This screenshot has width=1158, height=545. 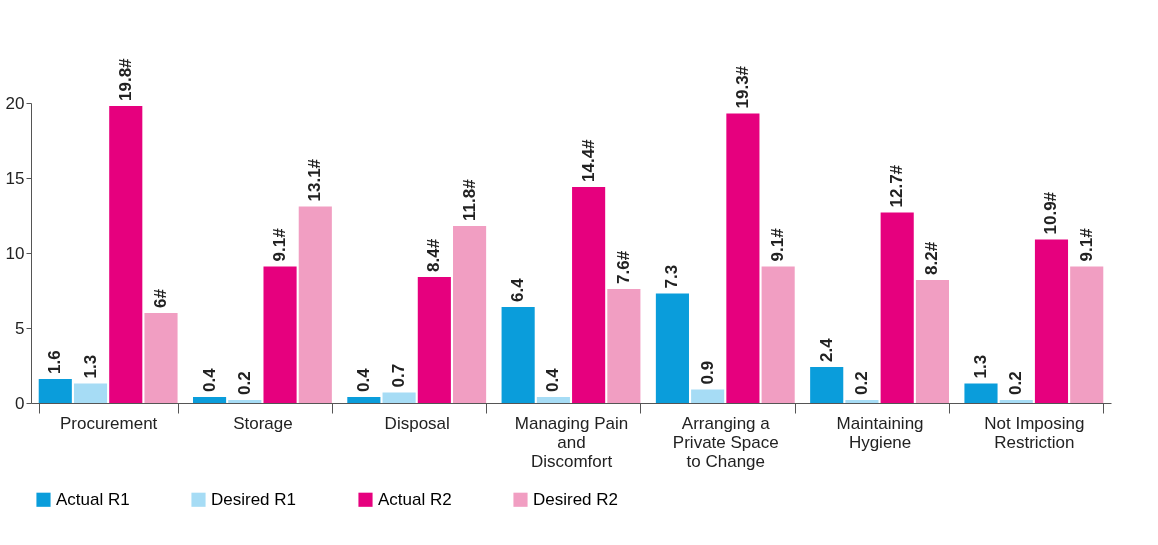 What do you see at coordinates (20, 403) in the screenshot?
I see `y-tick-label: 0` at bounding box center [20, 403].